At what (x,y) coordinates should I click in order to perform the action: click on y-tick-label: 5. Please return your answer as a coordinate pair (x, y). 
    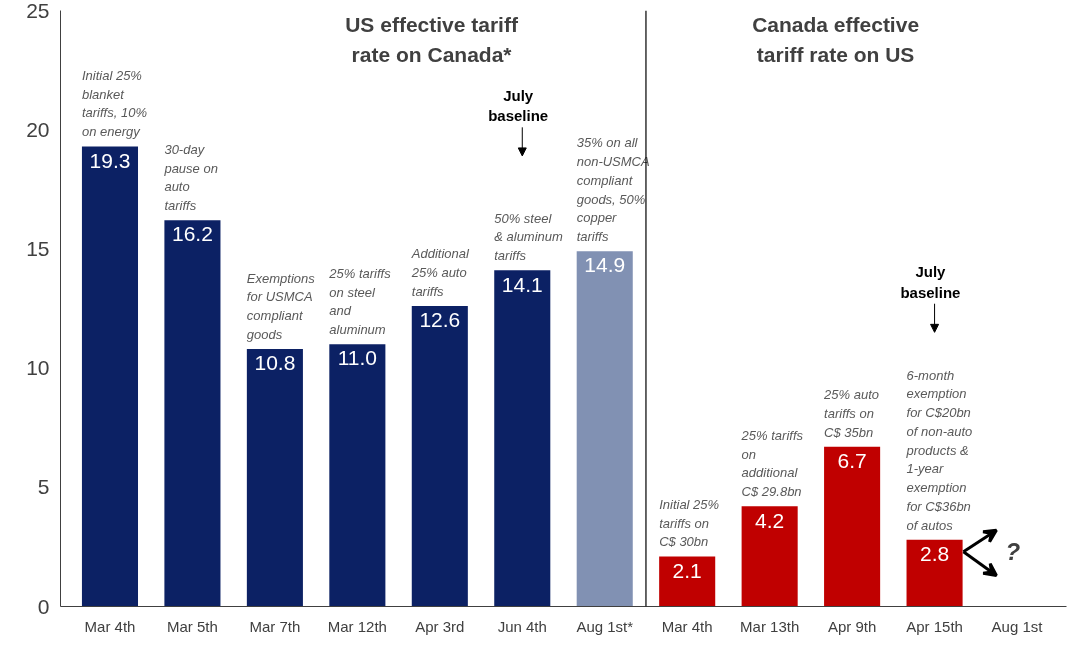
    Looking at the image, I should click on (43, 487).